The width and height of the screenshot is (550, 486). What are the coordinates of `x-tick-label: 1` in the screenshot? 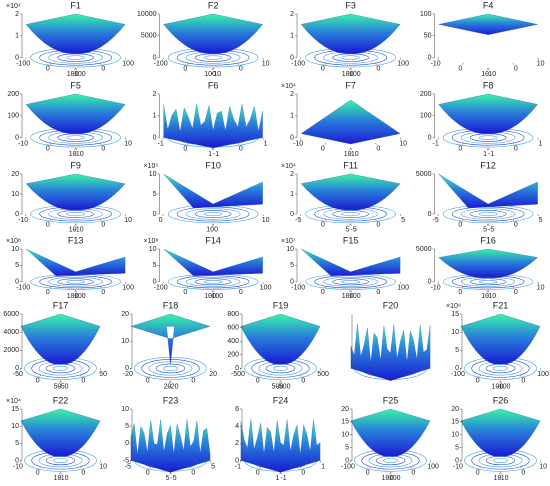 It's located at (278, 478).